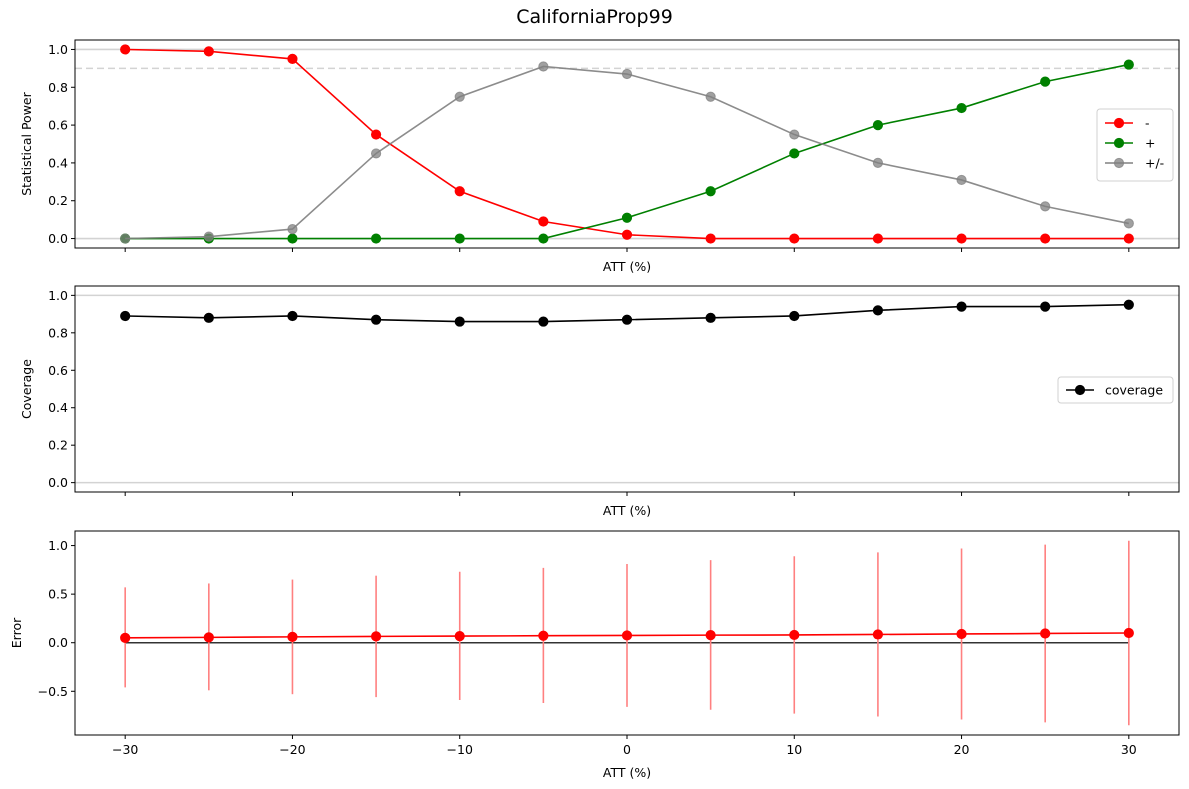 The width and height of the screenshot is (1189, 789). Describe the element at coordinates (26, 389) in the screenshot. I see `y-axis-label: Coverage` at that location.